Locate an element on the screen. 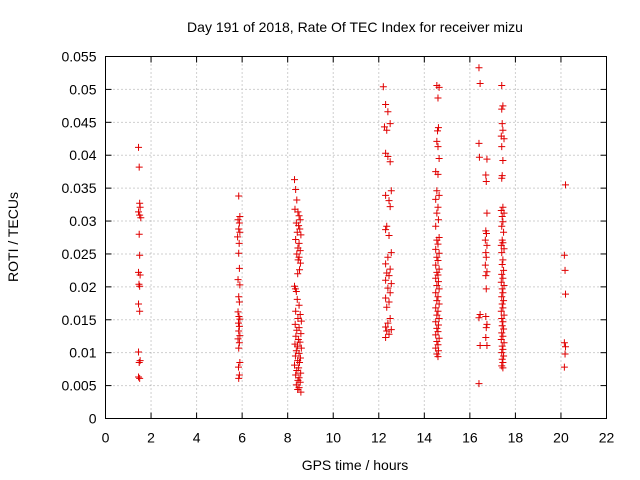 The width and height of the screenshot is (640, 480). x-tick-label: 0 is located at coordinates (106, 438).